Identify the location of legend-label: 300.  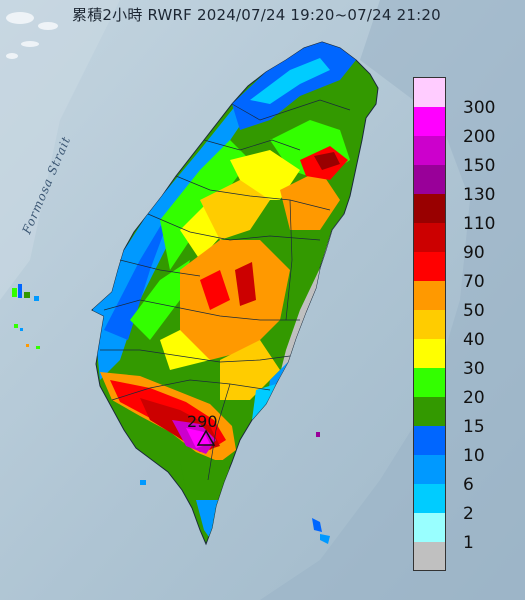
(479, 108).